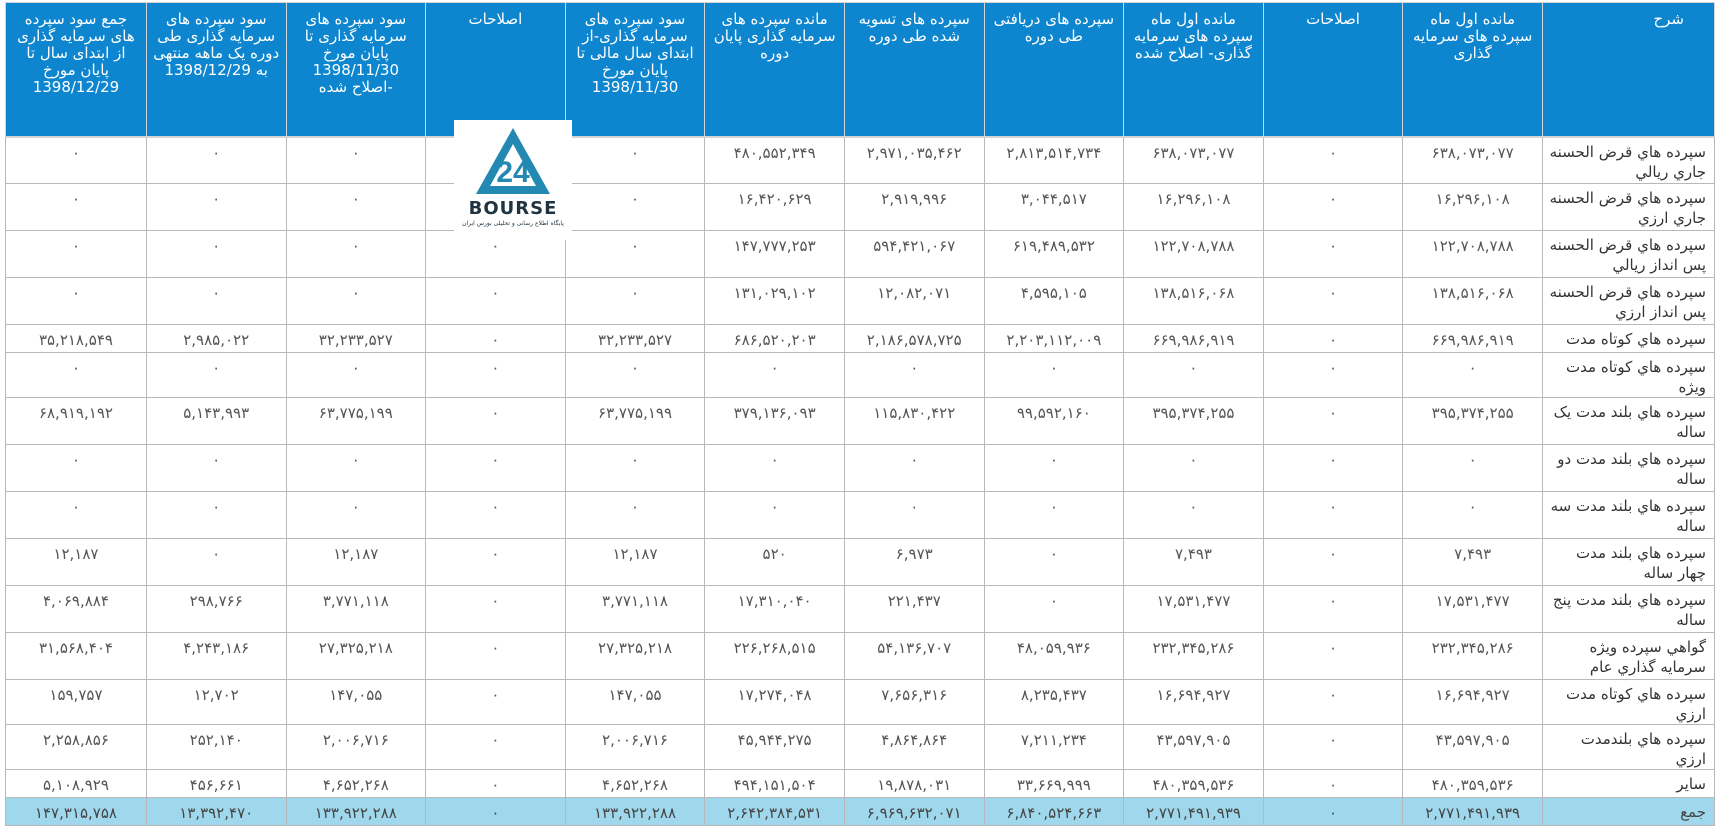 This screenshot has height=826, width=1719. Describe the element at coordinates (1472, 301) in the screenshot. I see `cell-opening-balance: ۱۳۸,۵۱۶,۰۶۸` at that location.